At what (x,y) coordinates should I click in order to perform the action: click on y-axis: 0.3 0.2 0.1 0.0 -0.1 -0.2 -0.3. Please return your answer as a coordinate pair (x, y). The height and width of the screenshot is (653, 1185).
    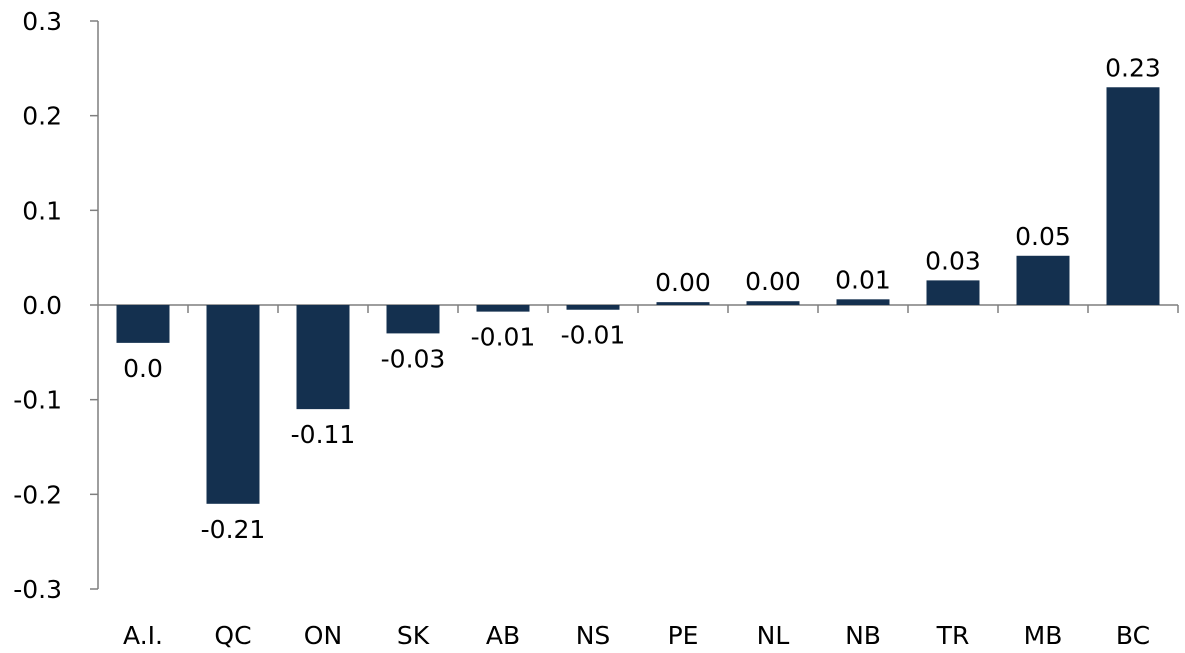
    Looking at the image, I should click on (56, 305).